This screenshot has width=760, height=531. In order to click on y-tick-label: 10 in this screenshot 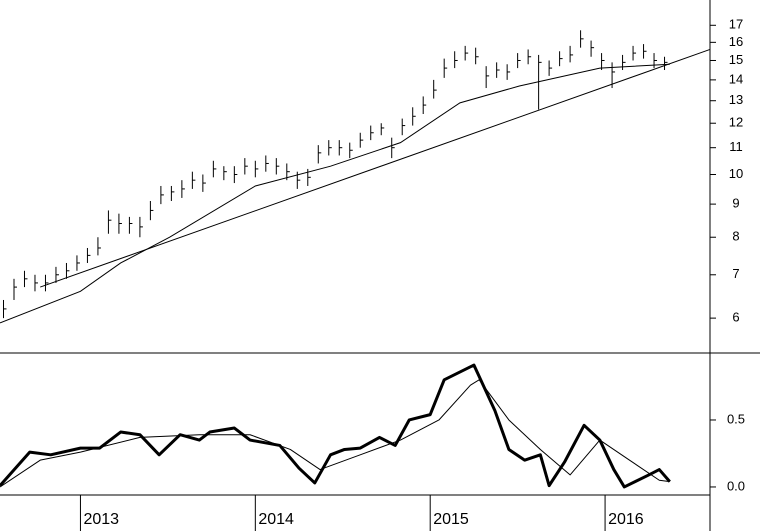, I will do `click(736, 173)`.